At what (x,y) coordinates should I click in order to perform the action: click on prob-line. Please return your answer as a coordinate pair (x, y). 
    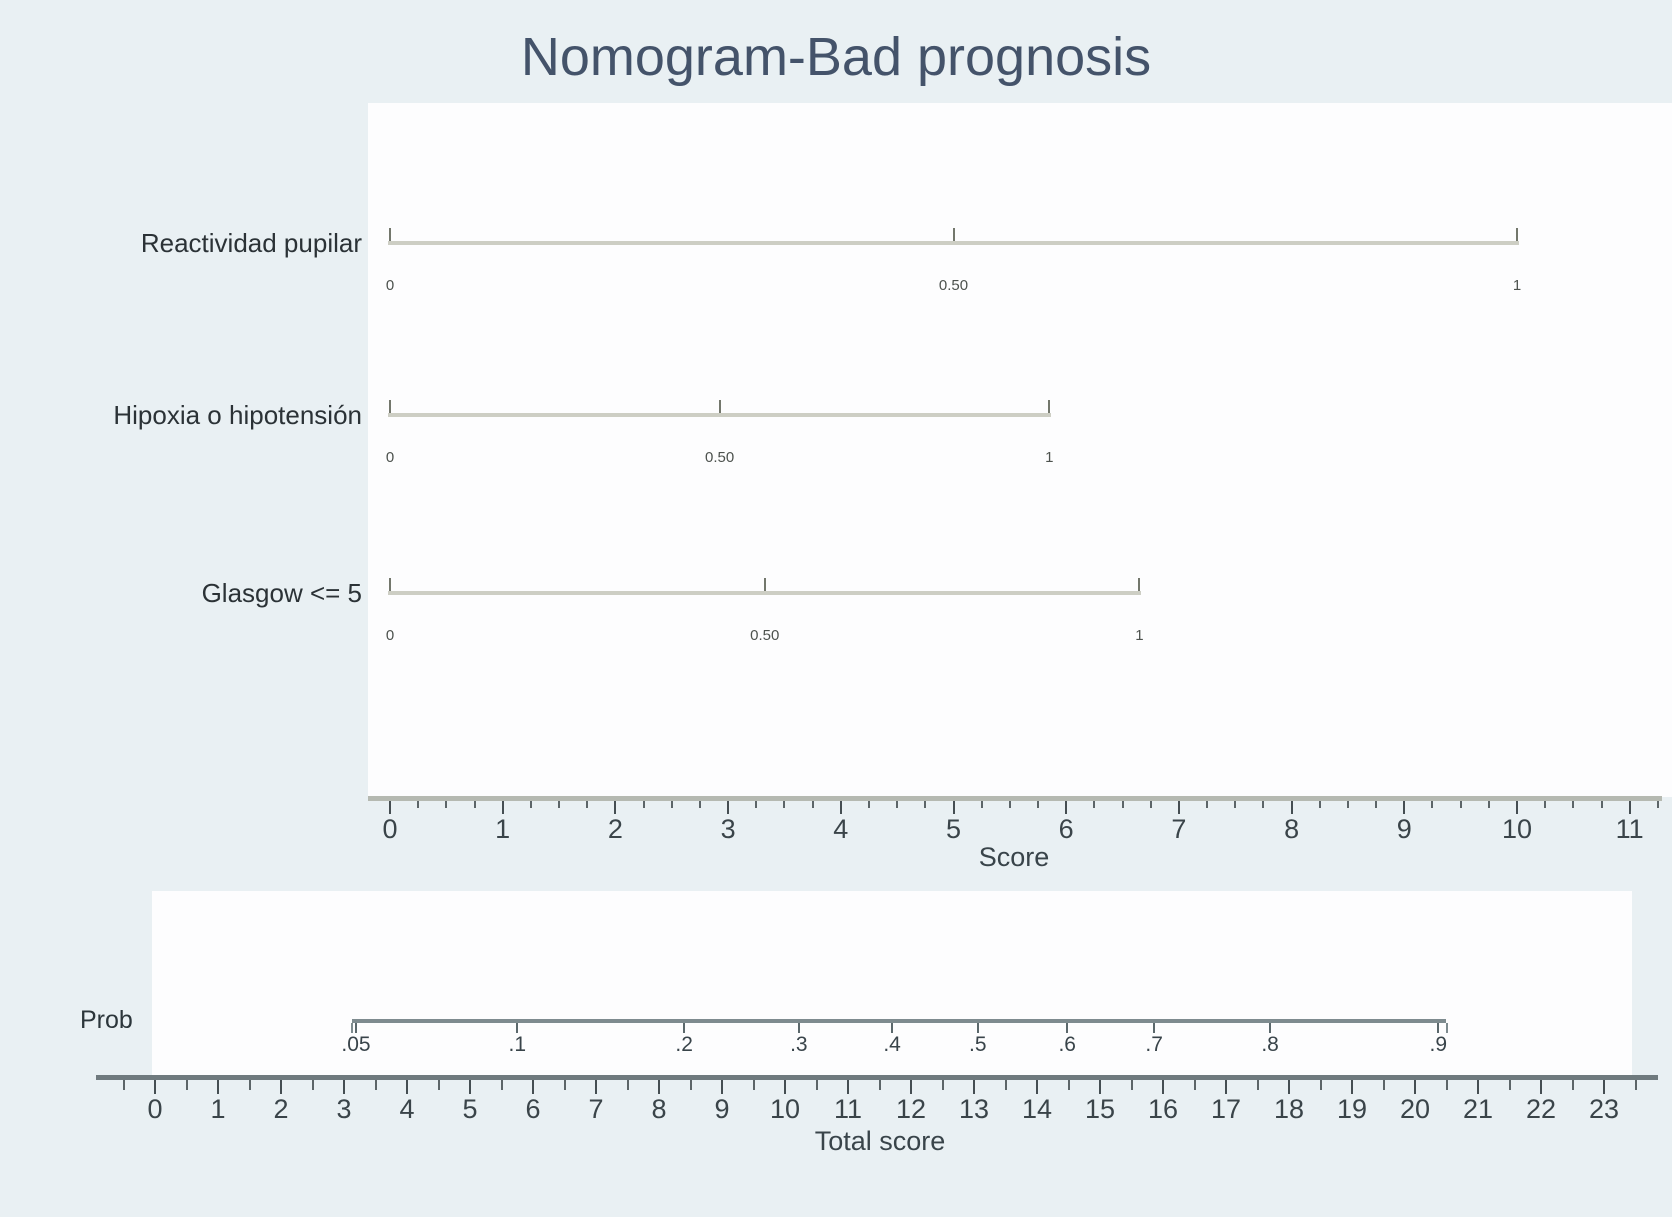
    Looking at the image, I should click on (899, 1021).